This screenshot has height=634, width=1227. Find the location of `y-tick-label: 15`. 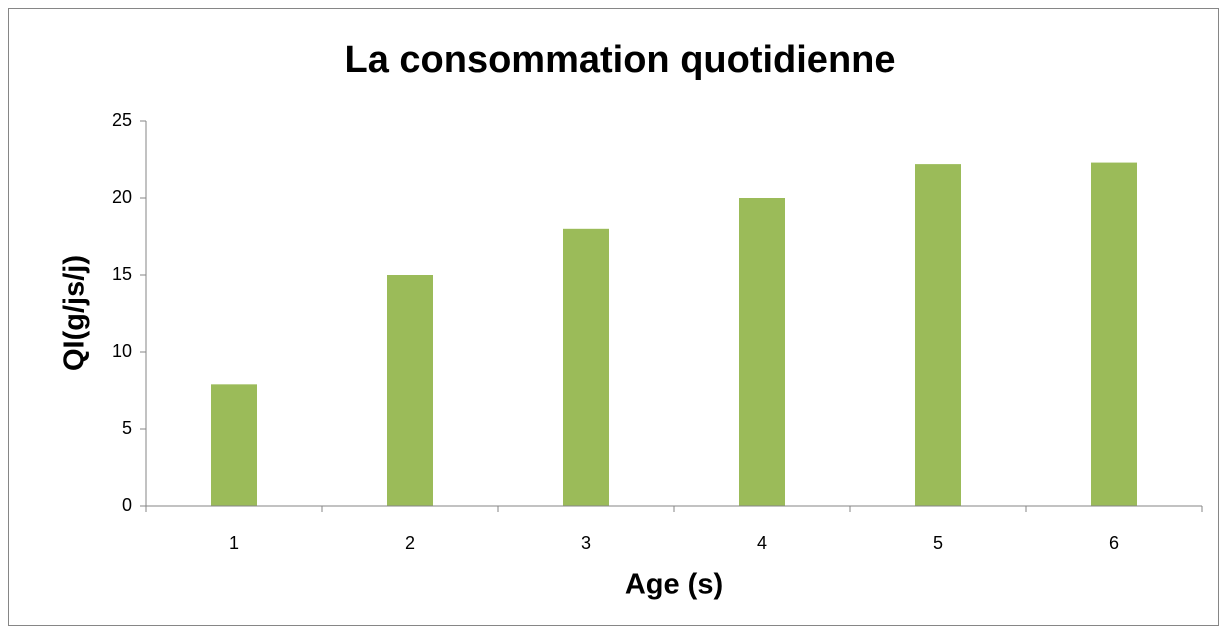

y-tick-label: 15 is located at coordinates (122, 274).